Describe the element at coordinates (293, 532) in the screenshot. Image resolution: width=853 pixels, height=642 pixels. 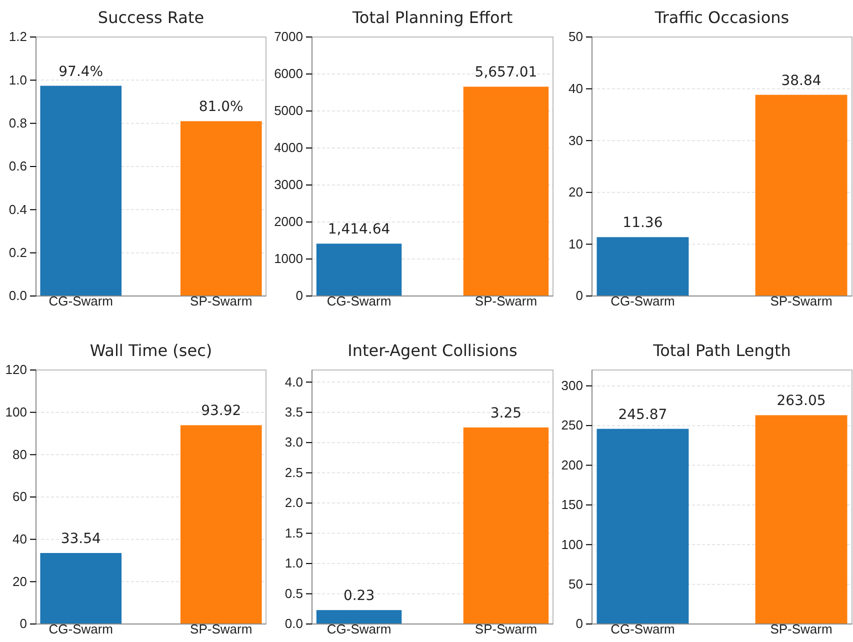
I see `y-tick-label: 1.5` at that location.